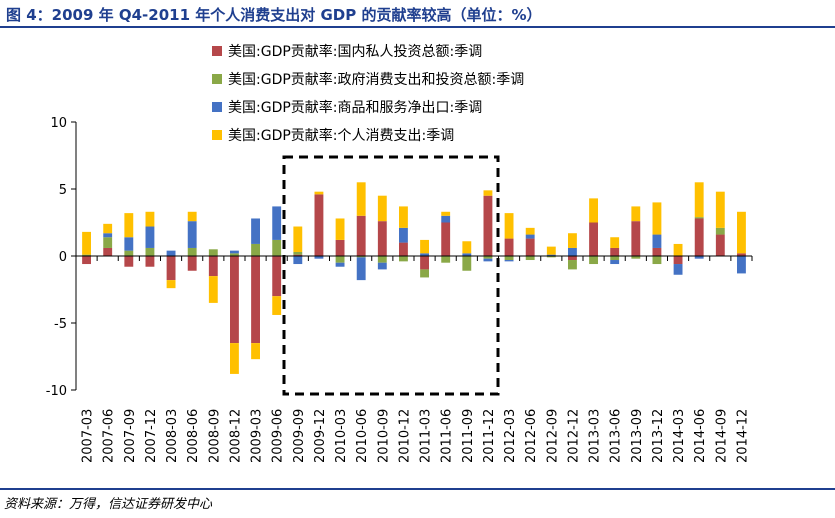 The width and height of the screenshot is (835, 518). I want to click on x-tick-label: 2007-09, so click(130, 436).